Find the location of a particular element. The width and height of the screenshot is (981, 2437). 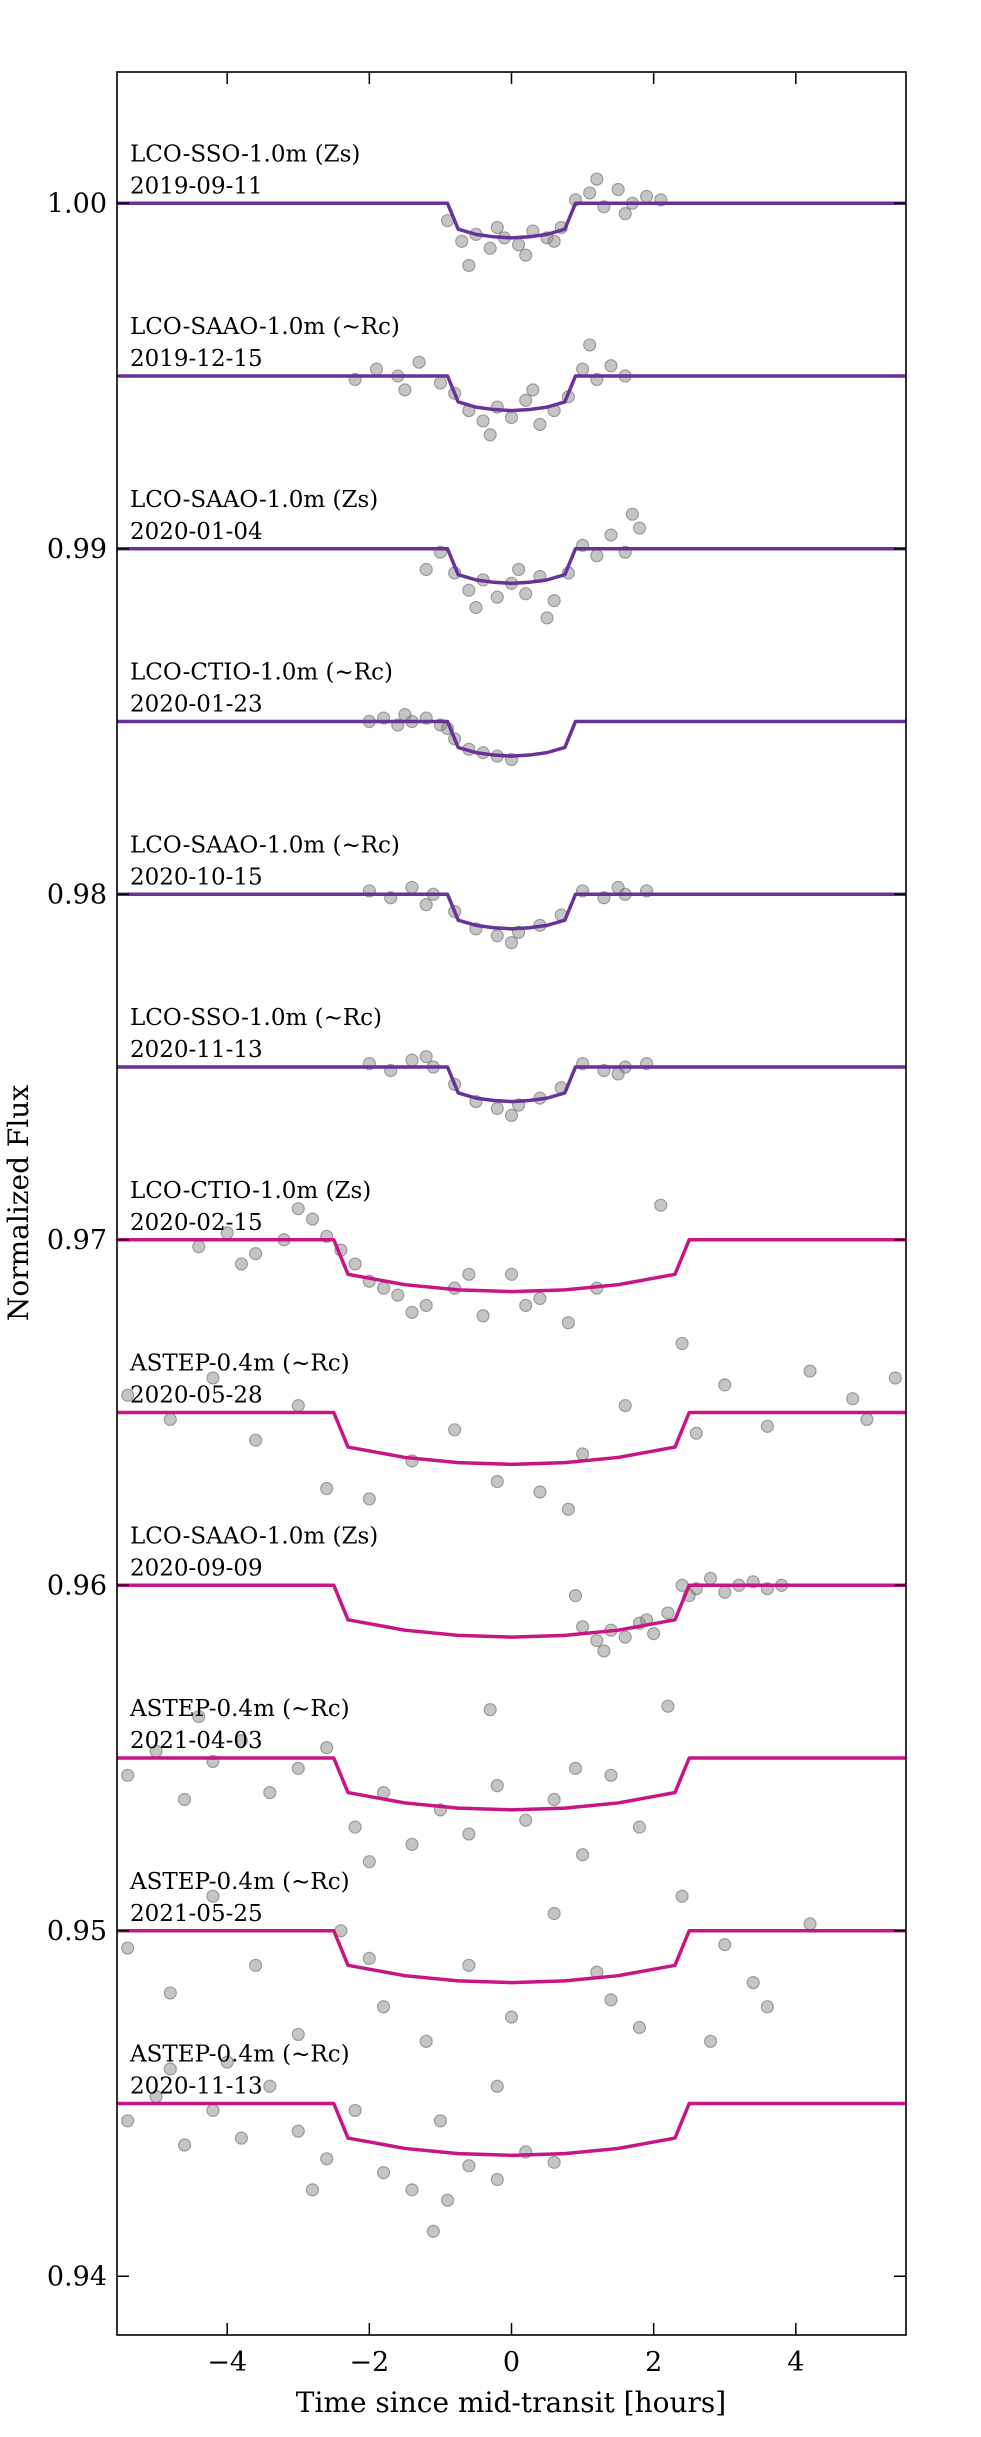

y-tick-label: 0.94 is located at coordinates (77, 2276).